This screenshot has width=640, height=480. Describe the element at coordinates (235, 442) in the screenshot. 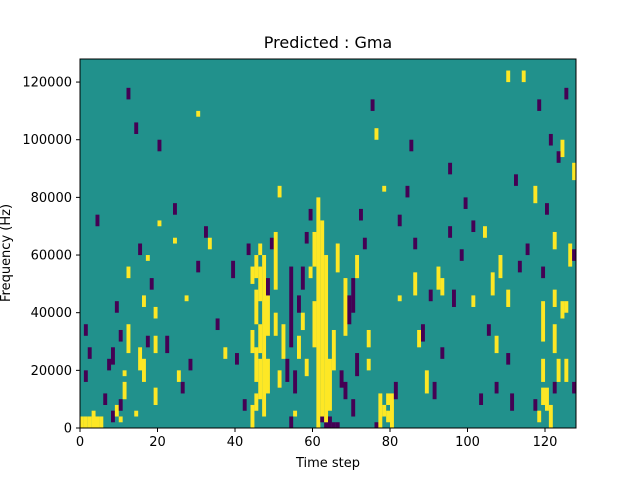

I see `x-tick-label: 40` at that location.